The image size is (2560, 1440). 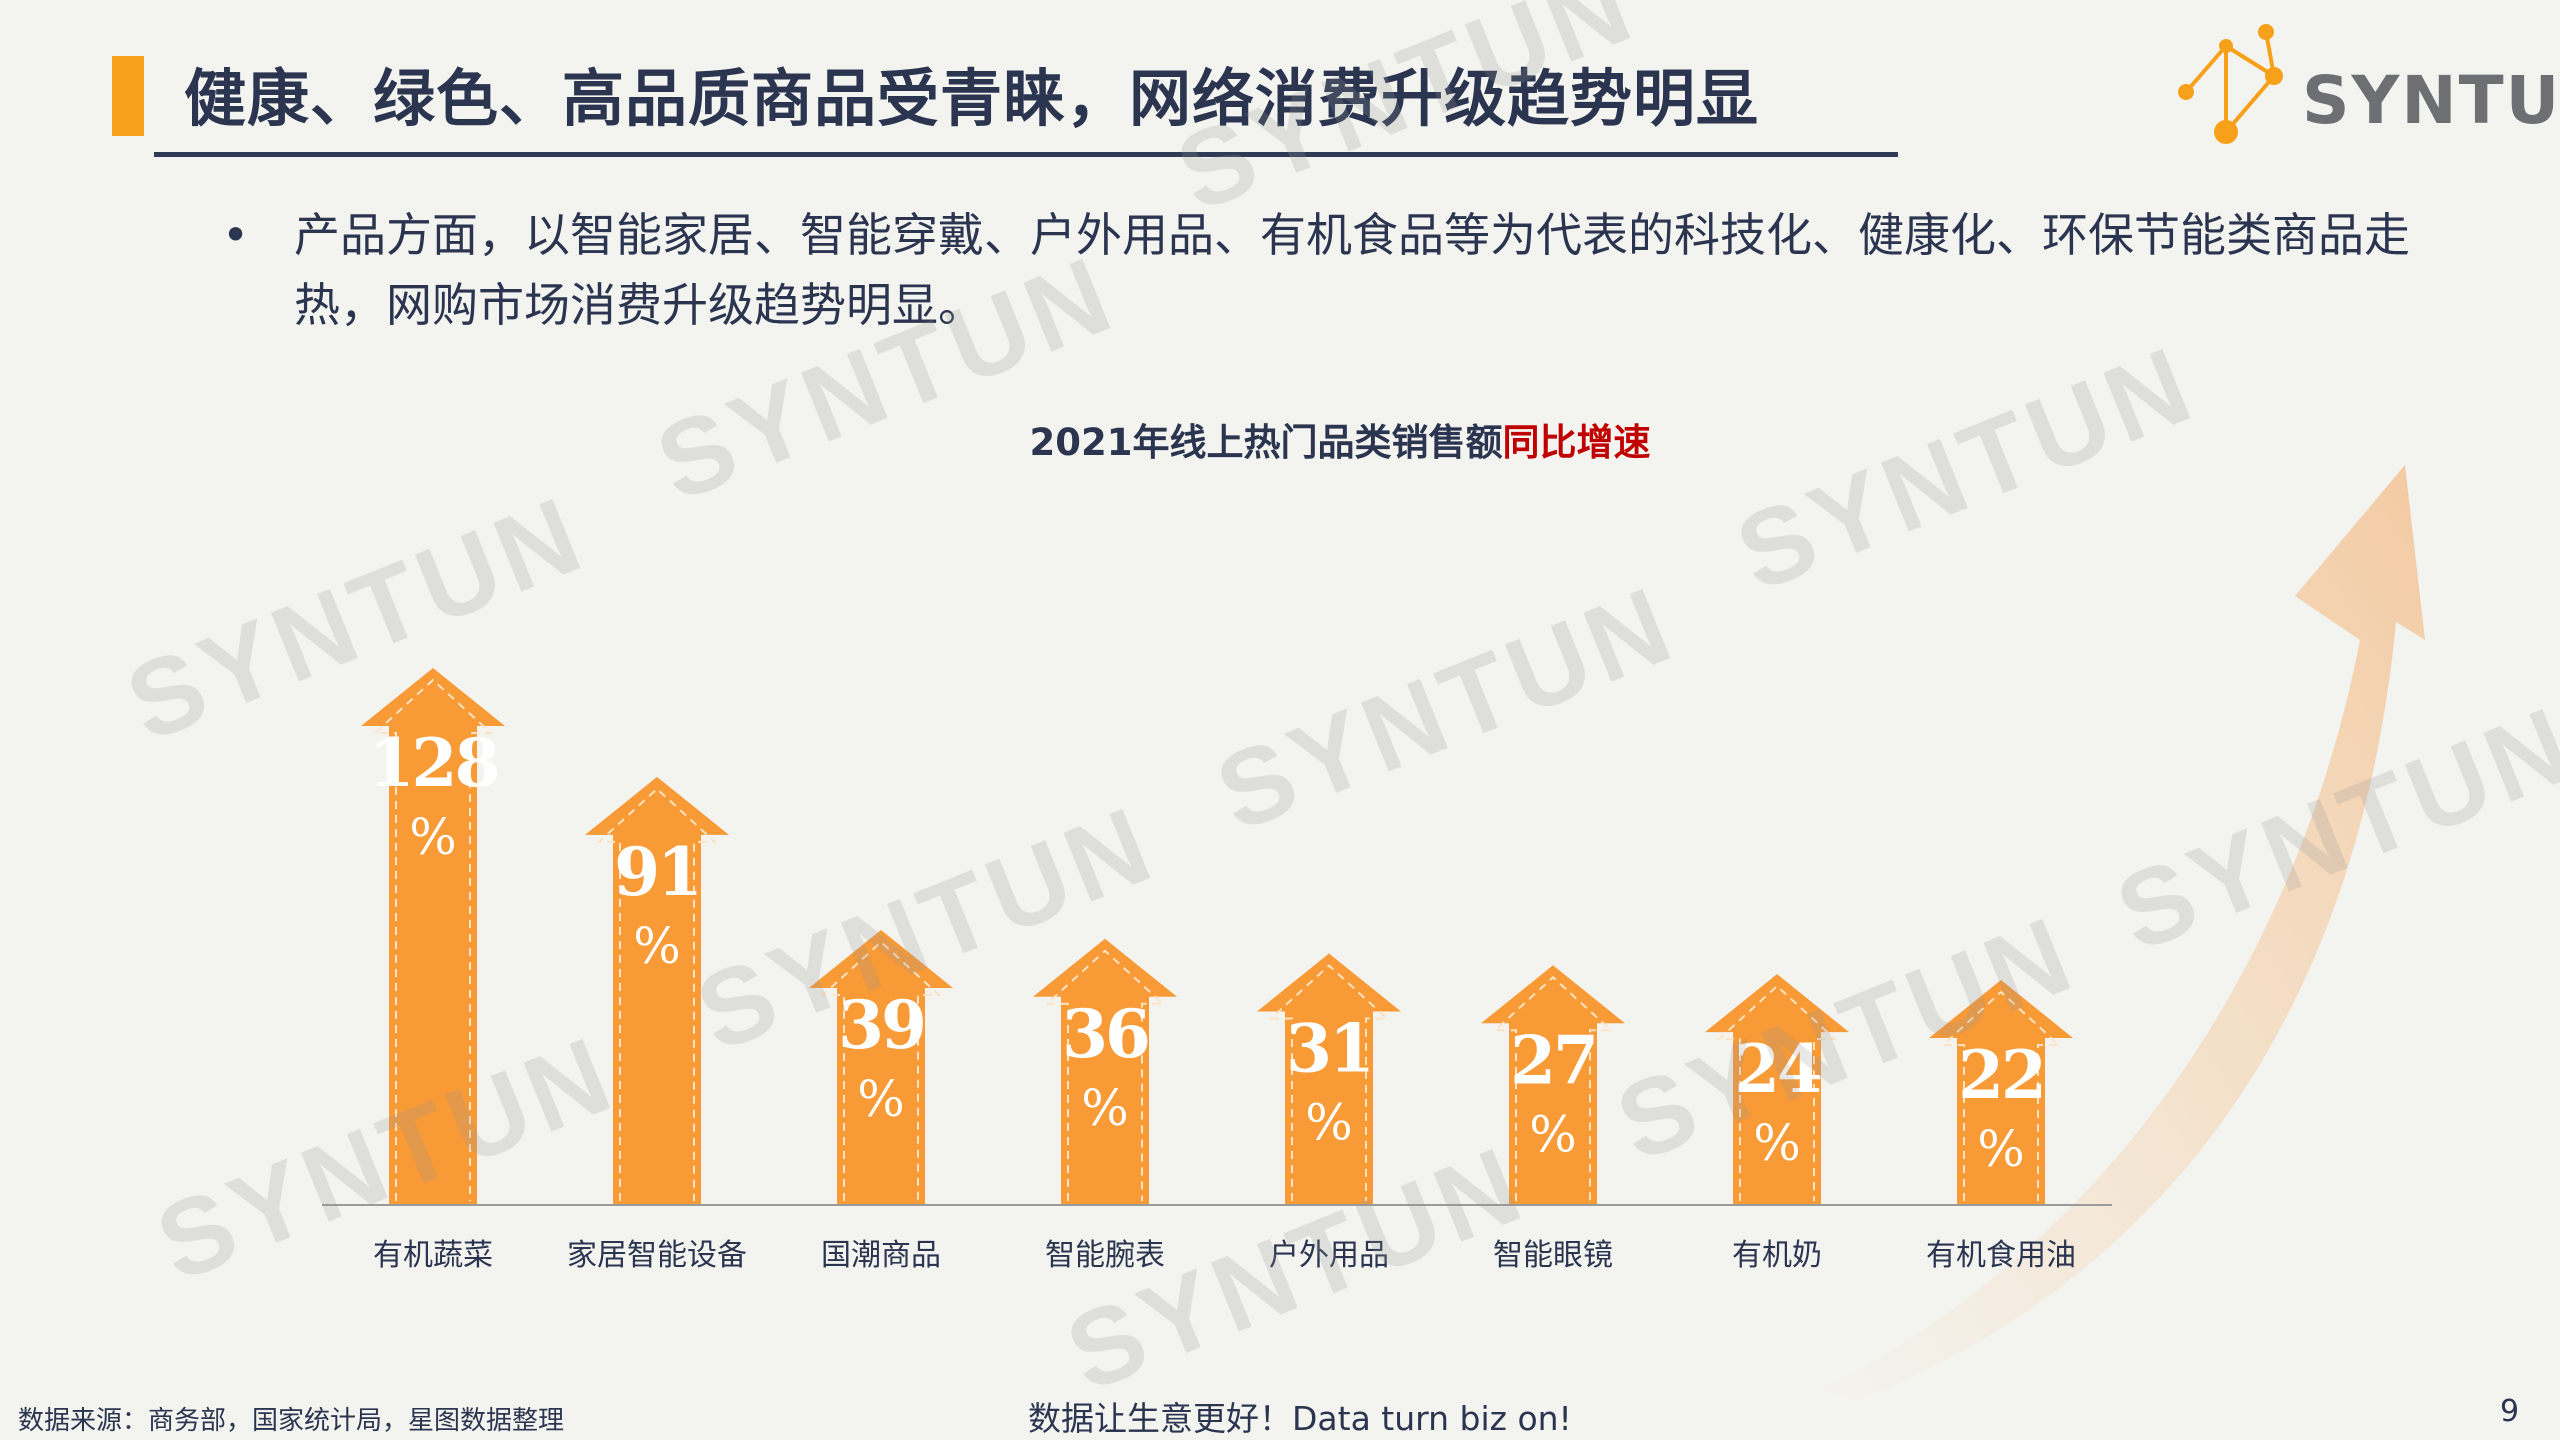 I want to click on slogan: 数据让生意更好！Data turn biz on!, so click(x=1300, y=1418).